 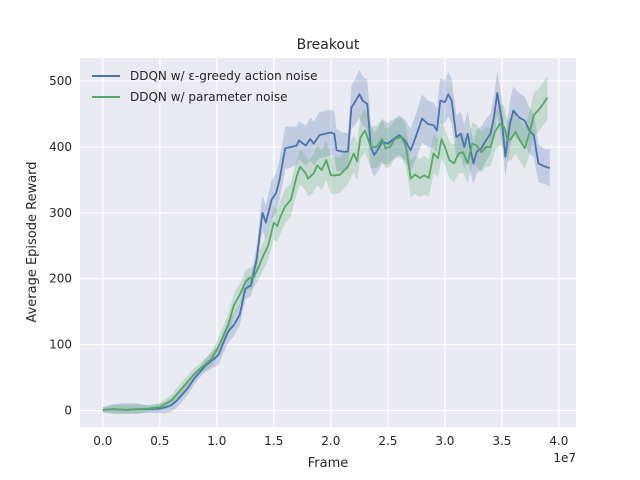 What do you see at coordinates (223, 76) in the screenshot?
I see `legend-label-epsilon-greedy: DDQN w/ ε-greedy action noise` at bounding box center [223, 76].